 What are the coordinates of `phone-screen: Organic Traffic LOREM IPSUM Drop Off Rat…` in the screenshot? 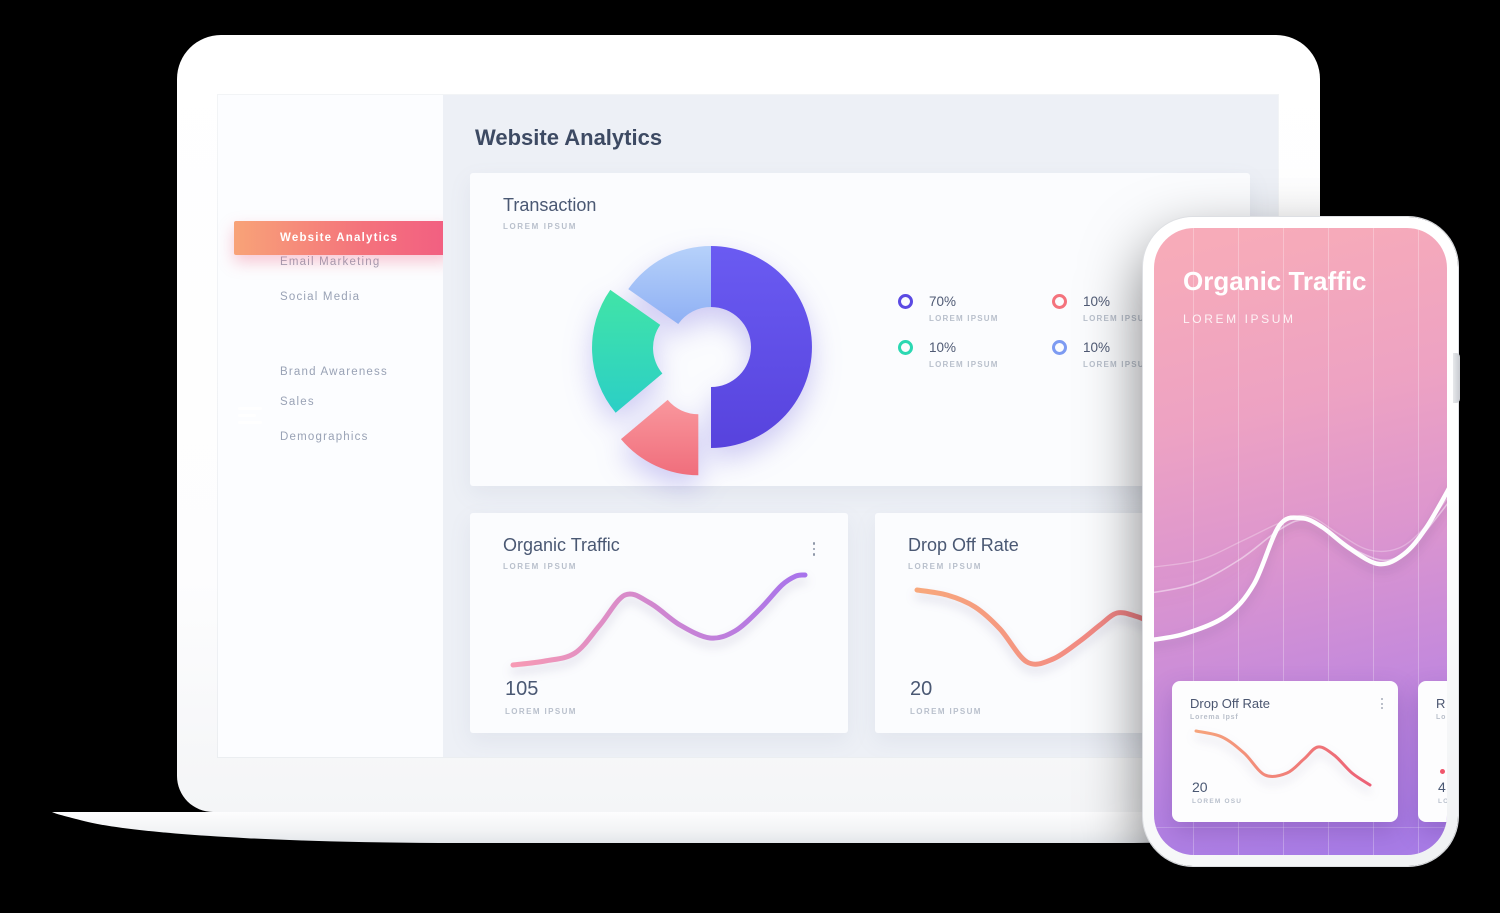 It's located at (1300, 541).